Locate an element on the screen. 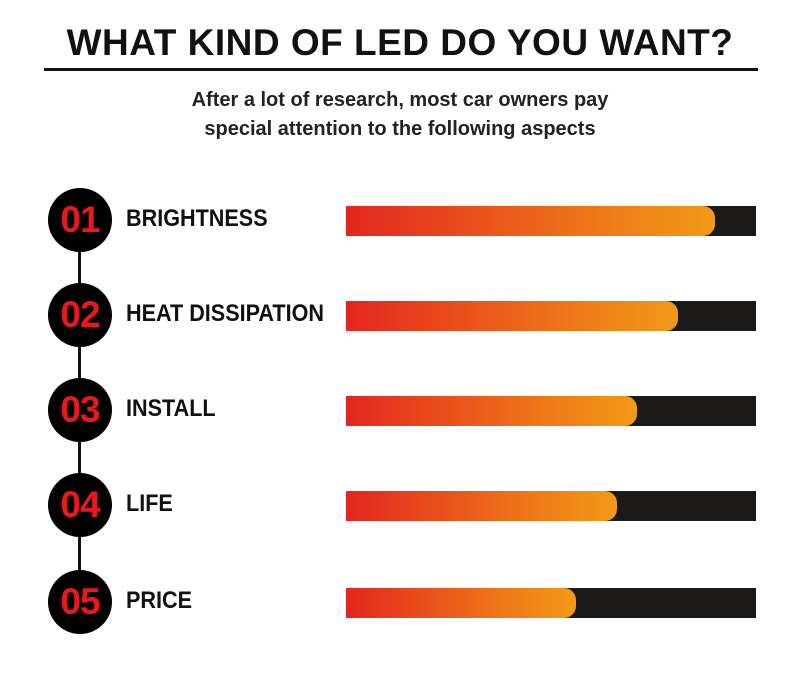  title-underline is located at coordinates (401, 69).